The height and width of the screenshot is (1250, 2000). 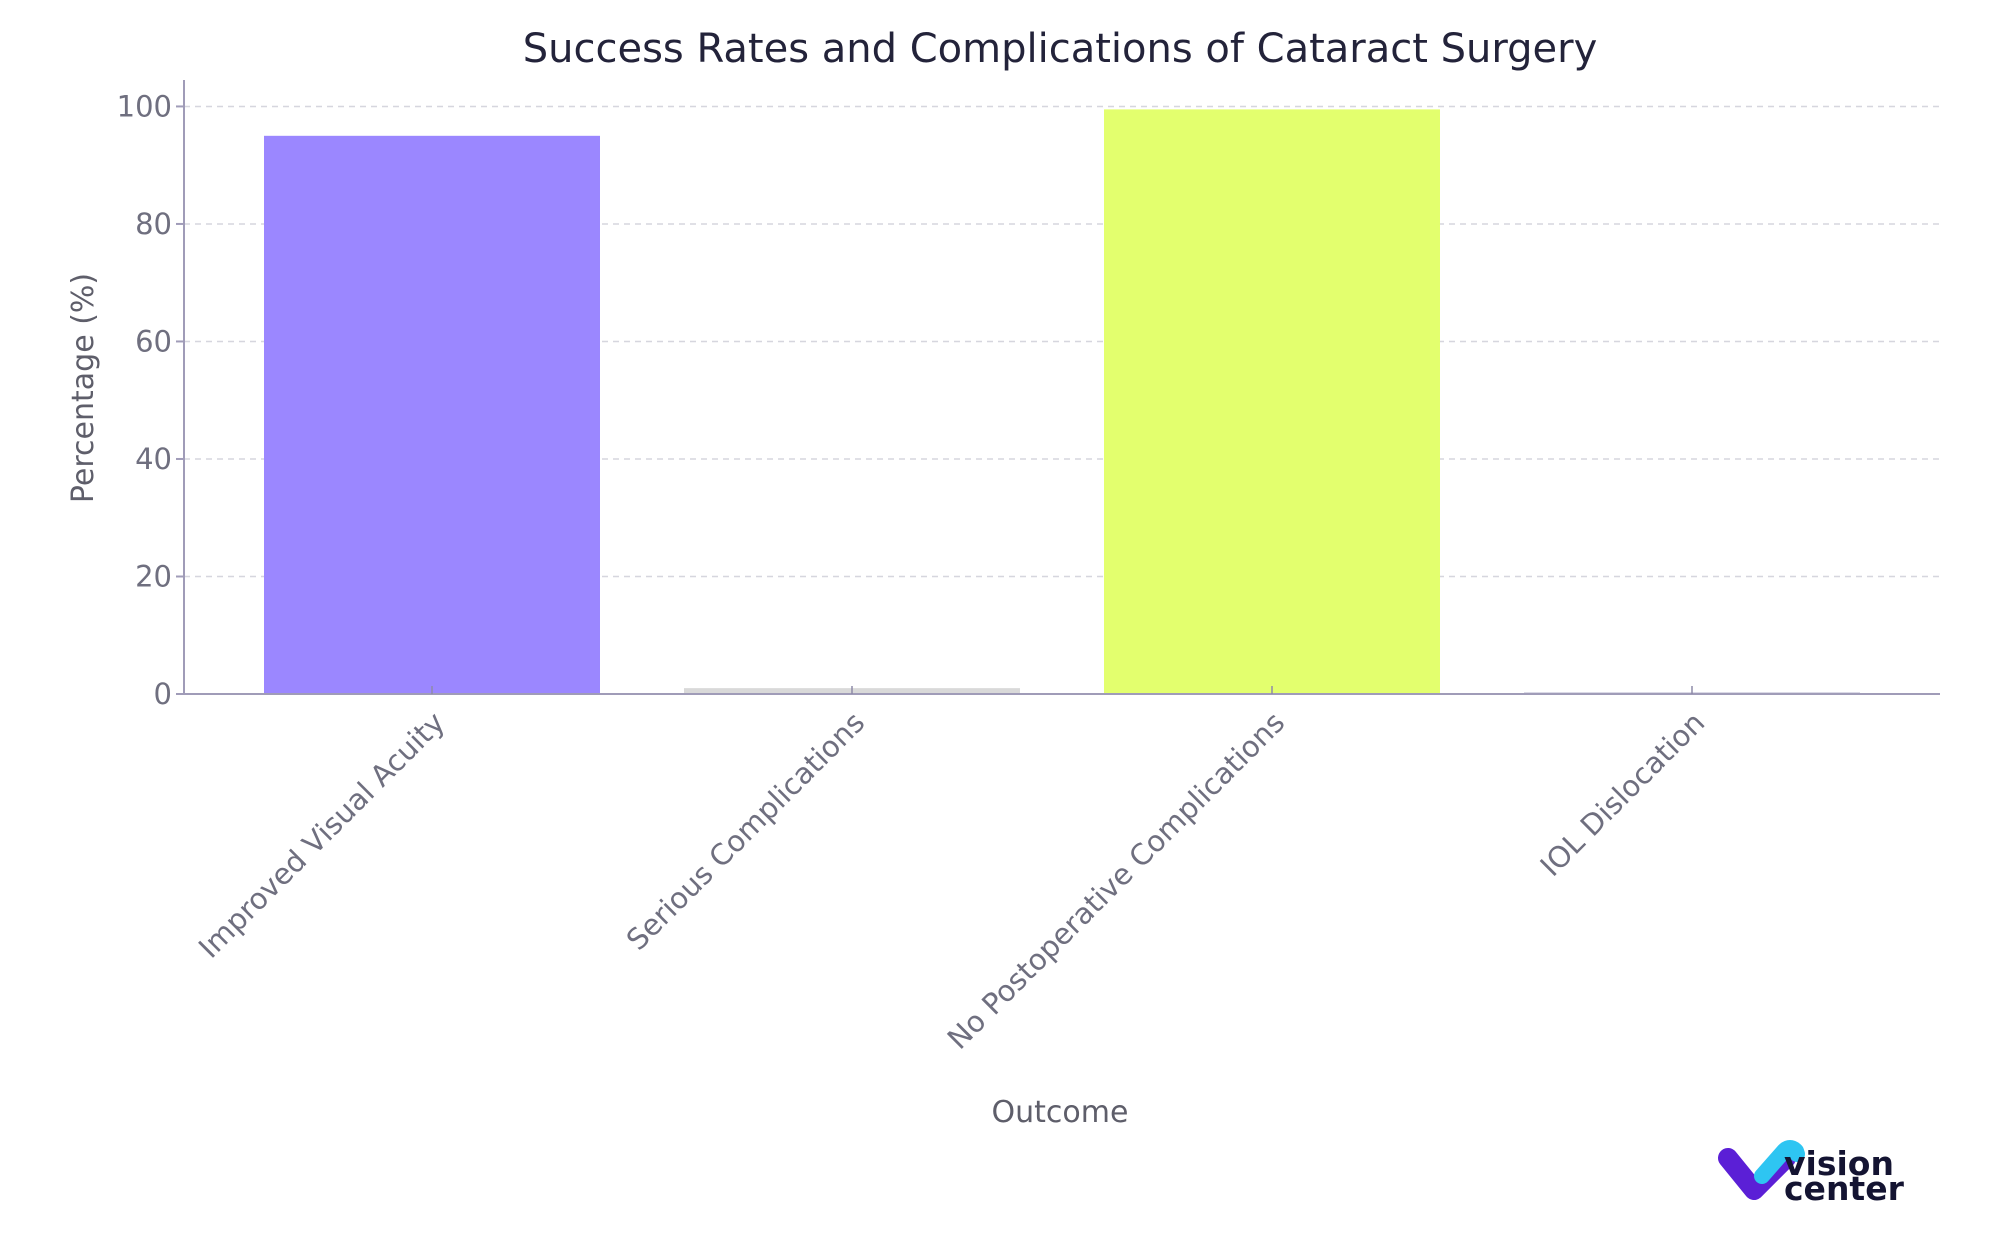 I want to click on y-tick-label-3: 60, so click(x=153, y=341).